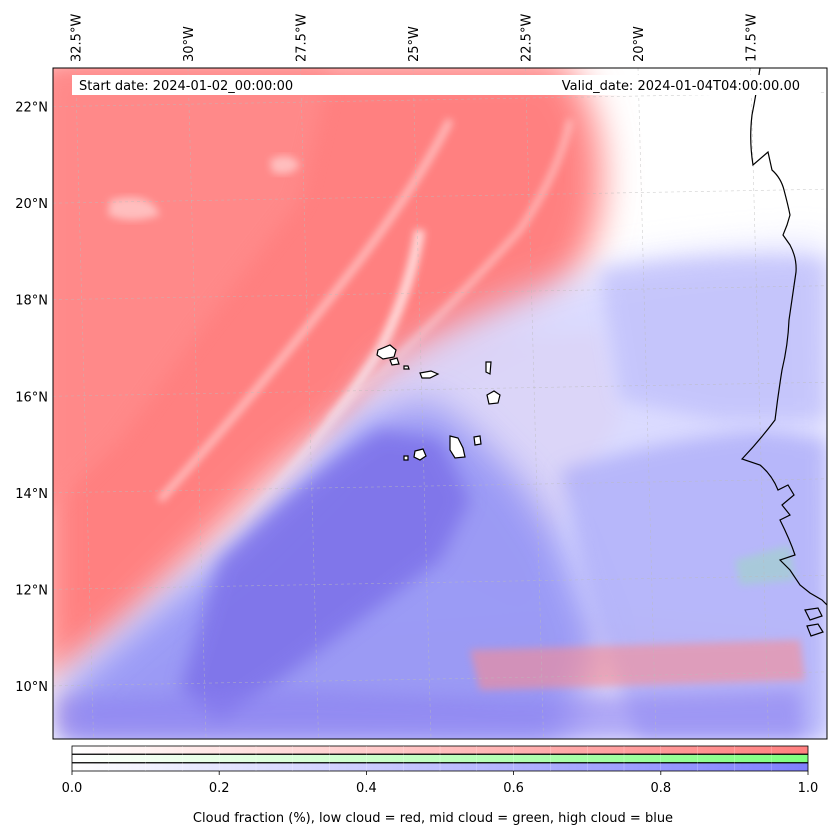 This screenshot has width=837, height=836. I want to click on cape-verde-islands, so click(438, 402).